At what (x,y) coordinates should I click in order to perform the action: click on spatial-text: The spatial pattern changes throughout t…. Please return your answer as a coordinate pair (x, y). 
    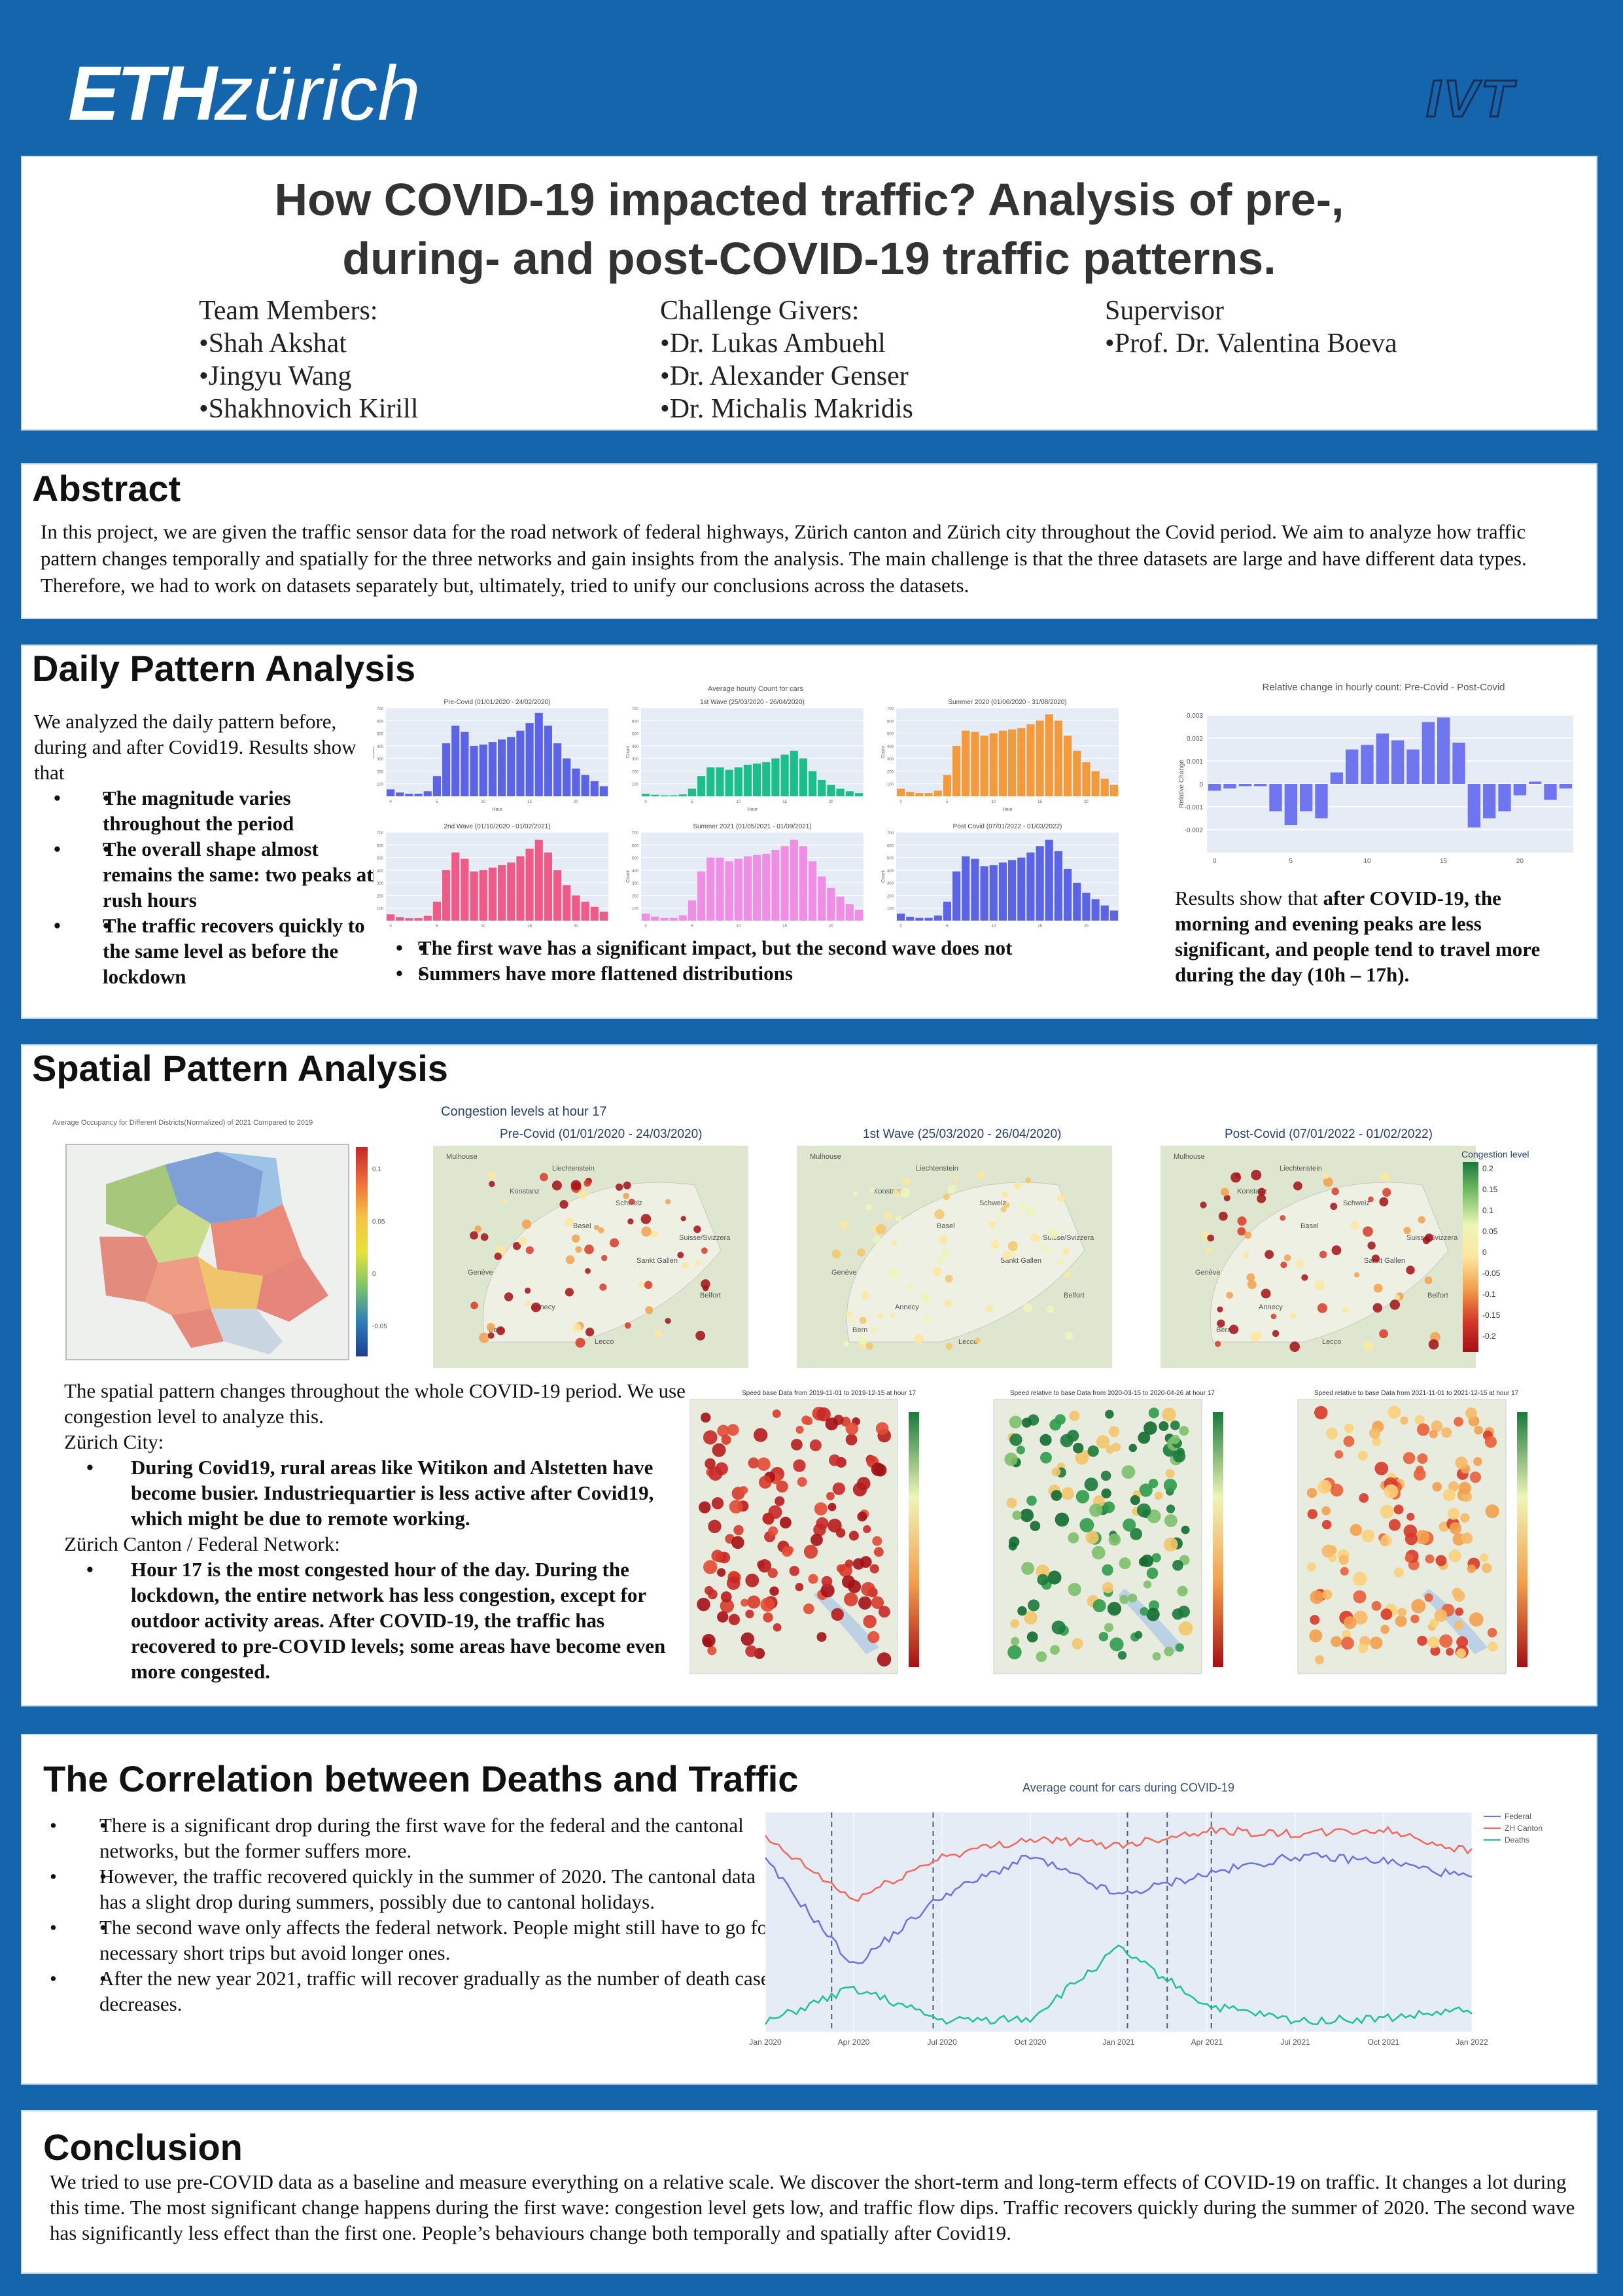
    Looking at the image, I should click on (375, 1531).